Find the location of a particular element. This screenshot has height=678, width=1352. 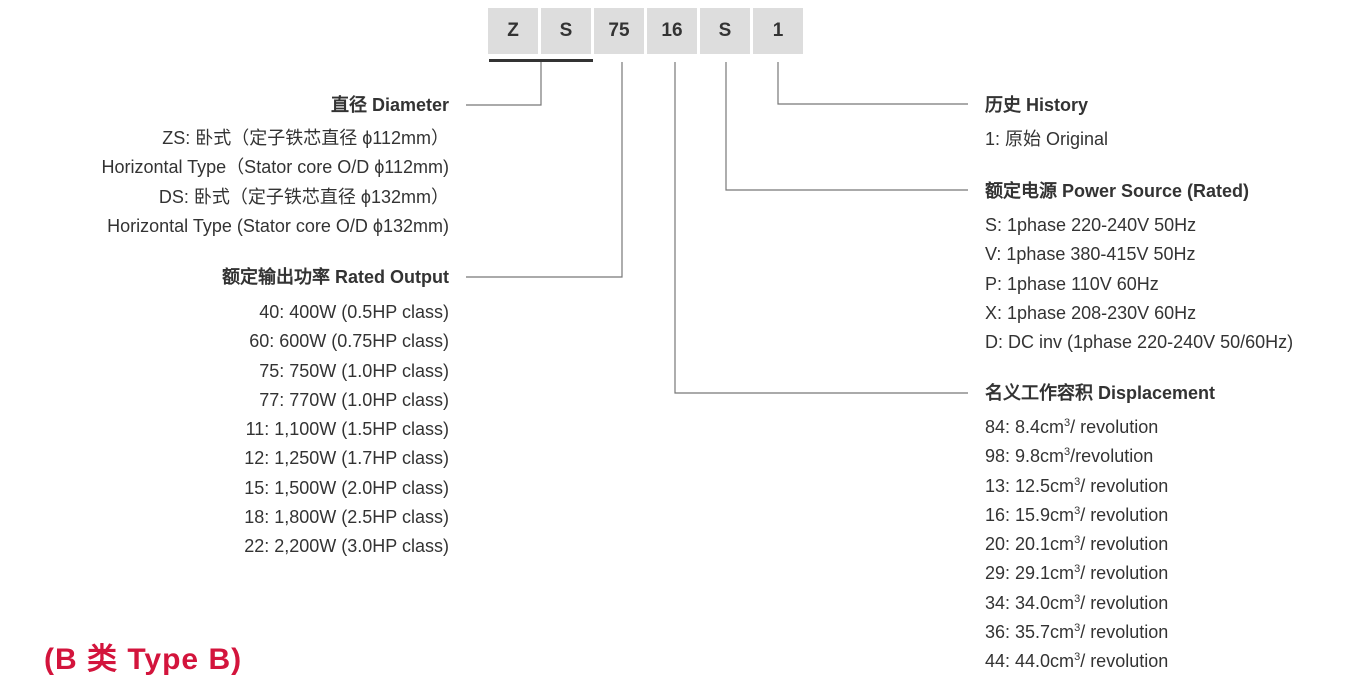

connector-rated-output is located at coordinates (544, 170).